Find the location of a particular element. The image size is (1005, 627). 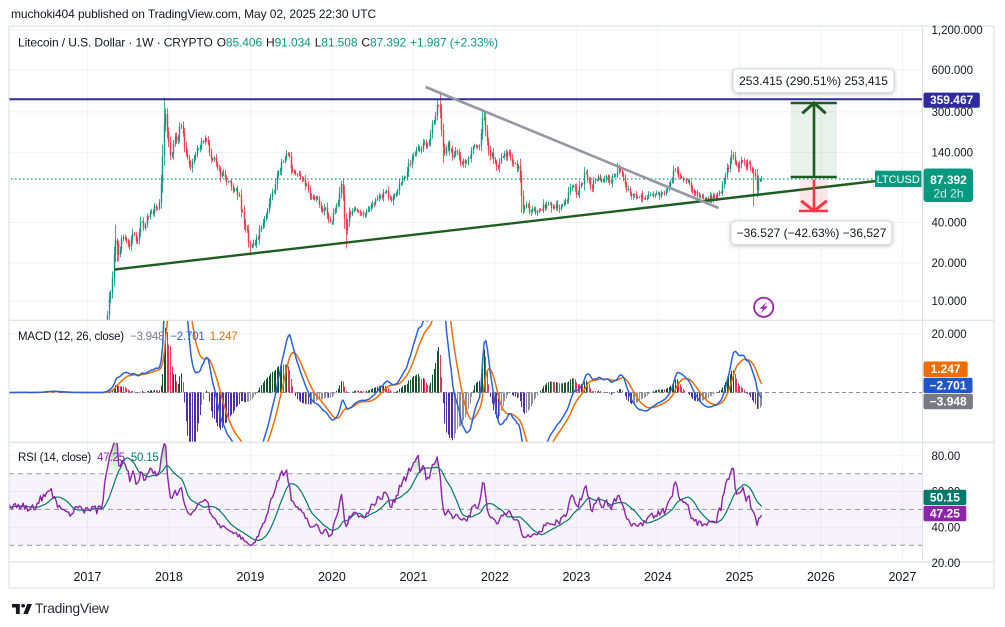

svg-text: 2020 is located at coordinates (332, 577).